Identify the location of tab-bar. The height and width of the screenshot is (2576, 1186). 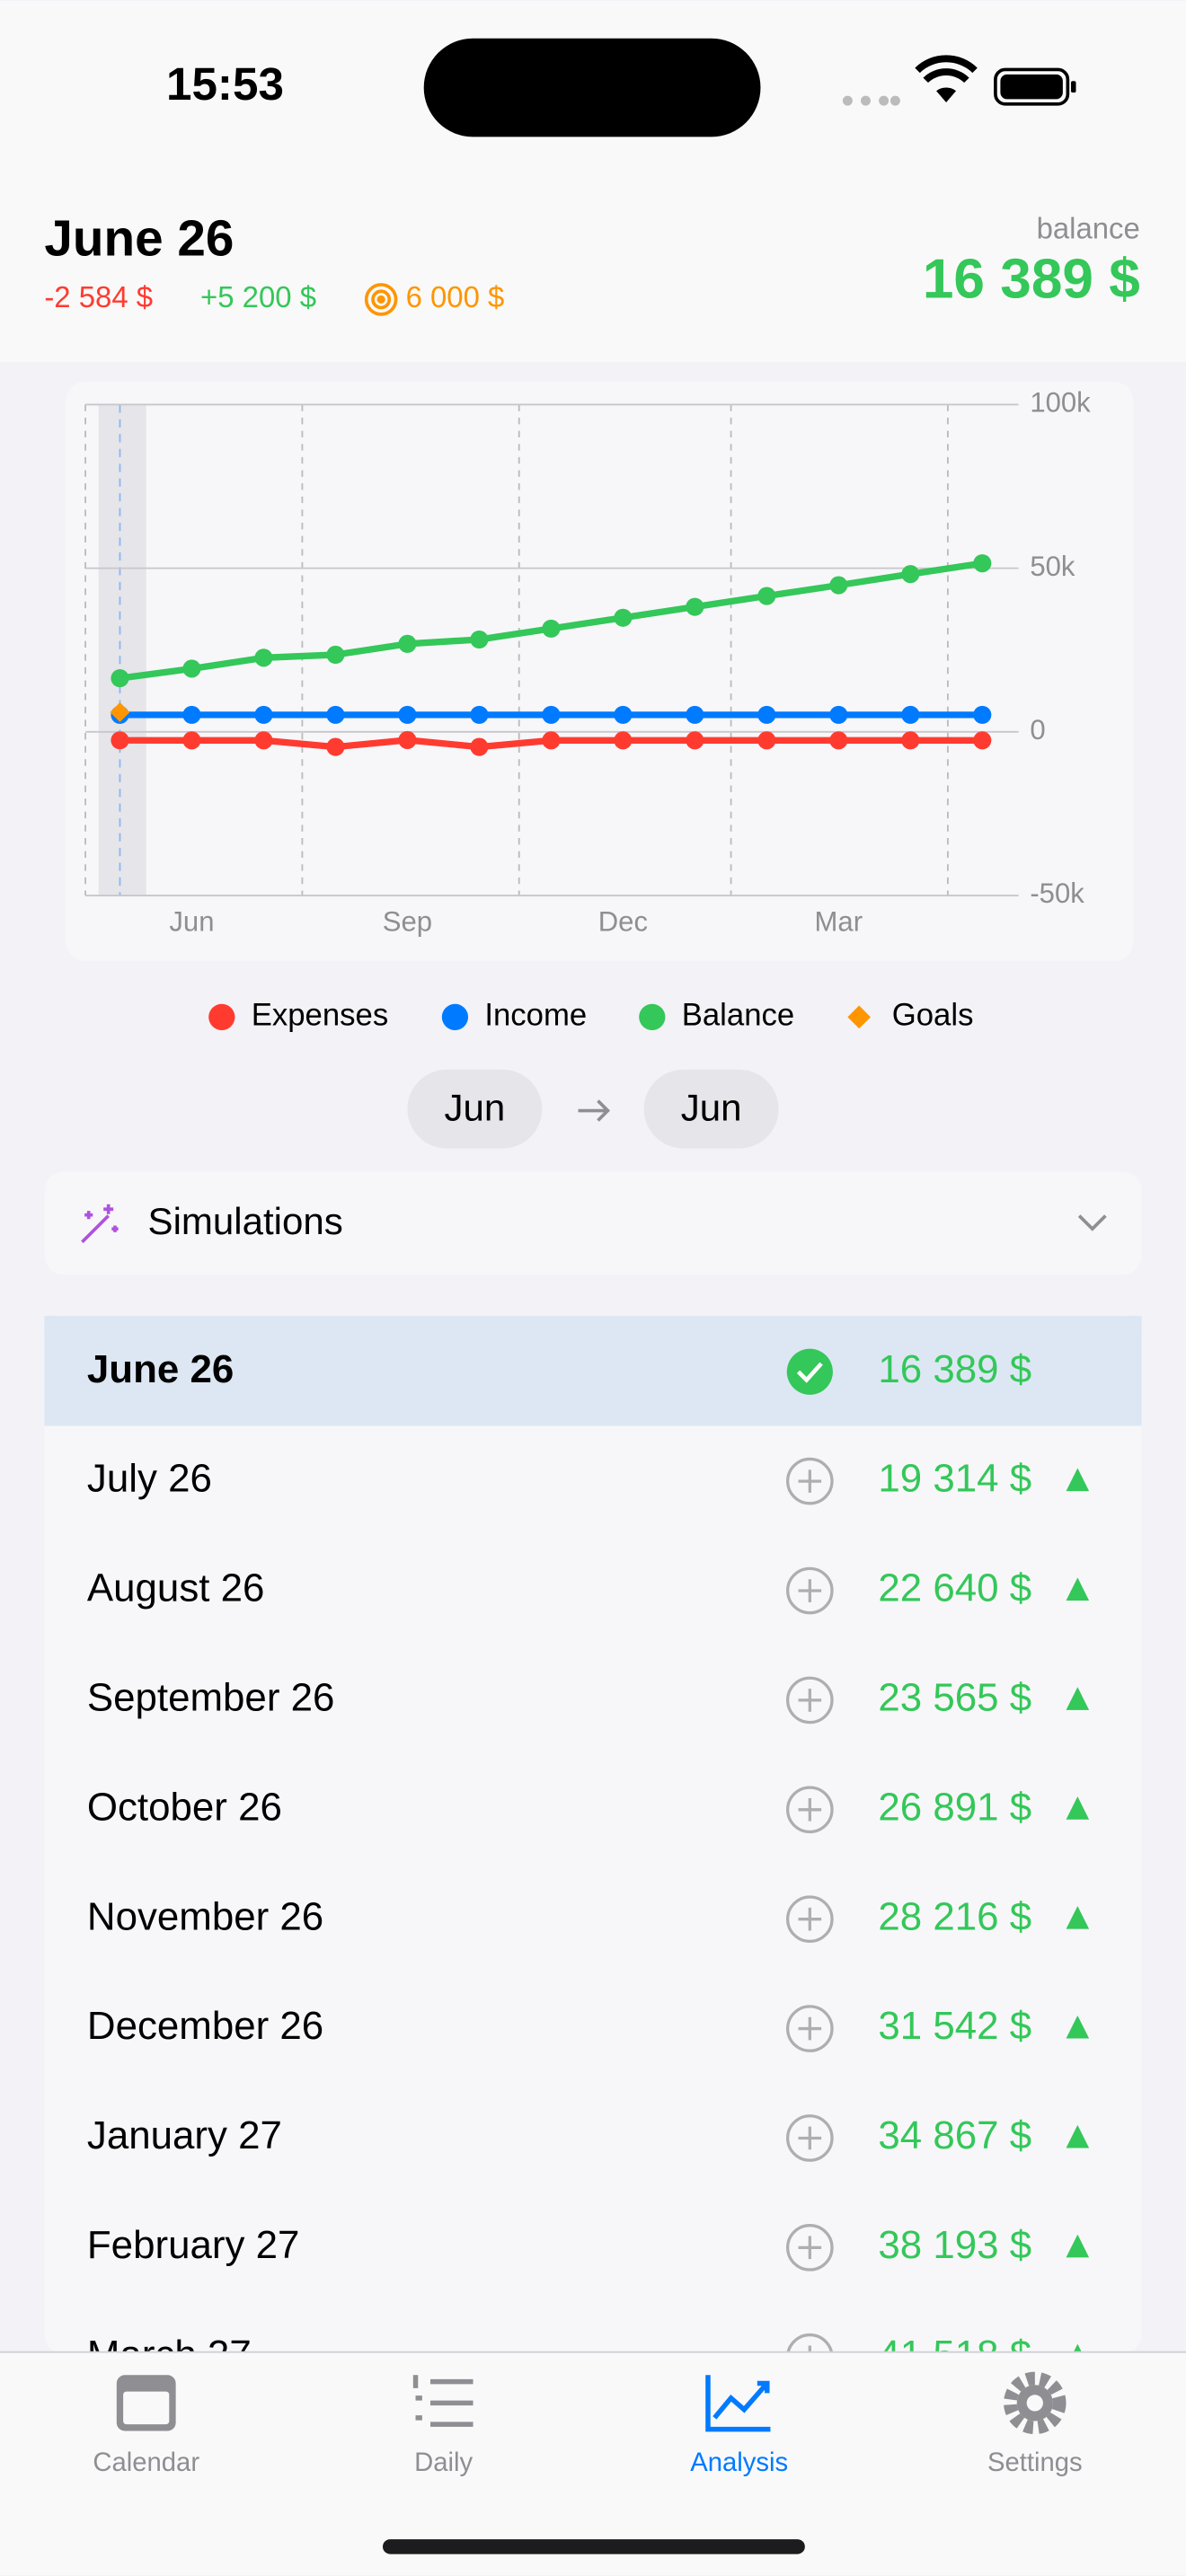
(593, 2463).